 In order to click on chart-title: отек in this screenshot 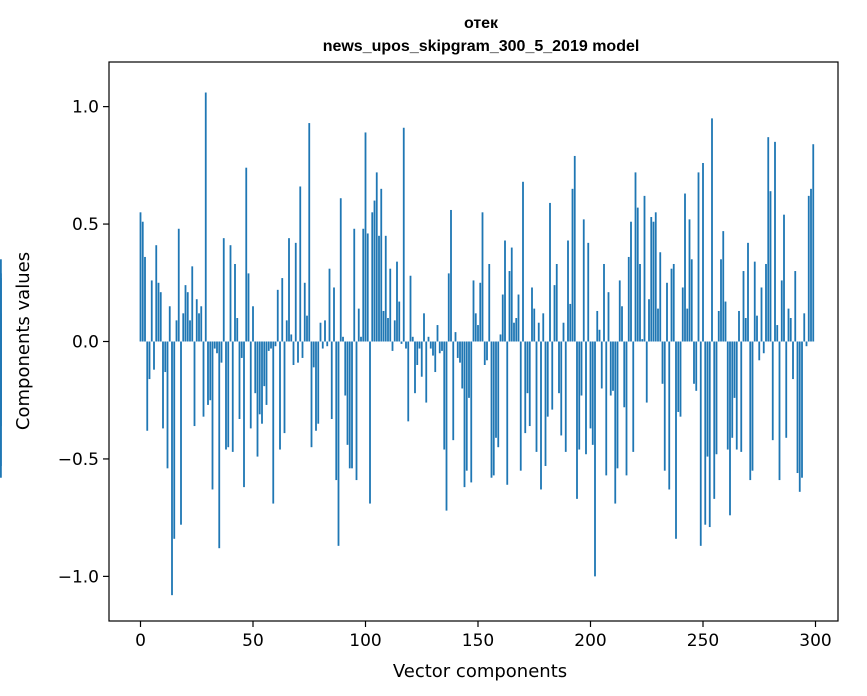, I will do `click(481, 23)`.